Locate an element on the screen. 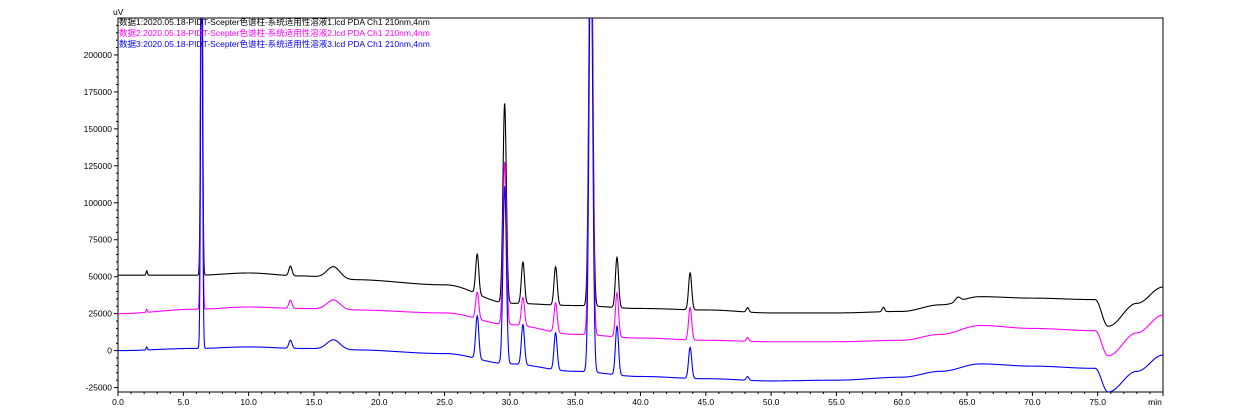 Image resolution: width=1252 pixels, height=413 pixels. x-tick-label: 75.0 is located at coordinates (1097, 402).